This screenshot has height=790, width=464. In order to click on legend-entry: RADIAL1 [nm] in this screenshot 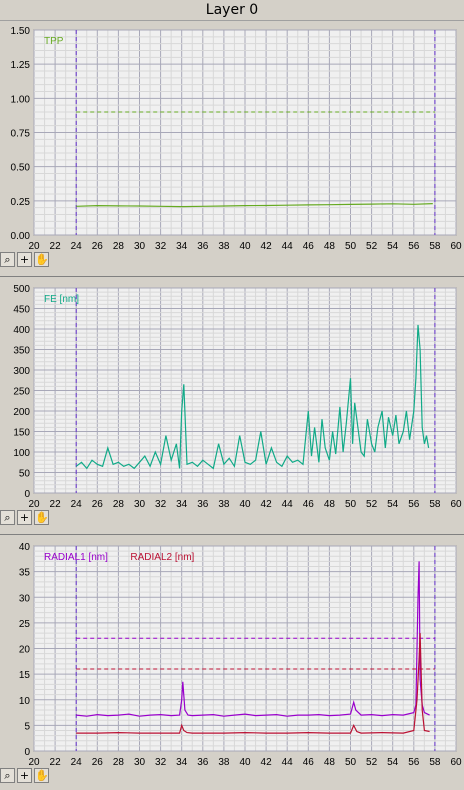, I will do `click(76, 557)`.